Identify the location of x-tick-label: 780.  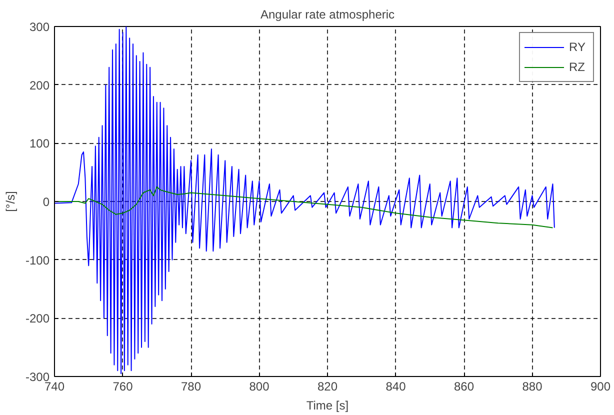
(191, 387).